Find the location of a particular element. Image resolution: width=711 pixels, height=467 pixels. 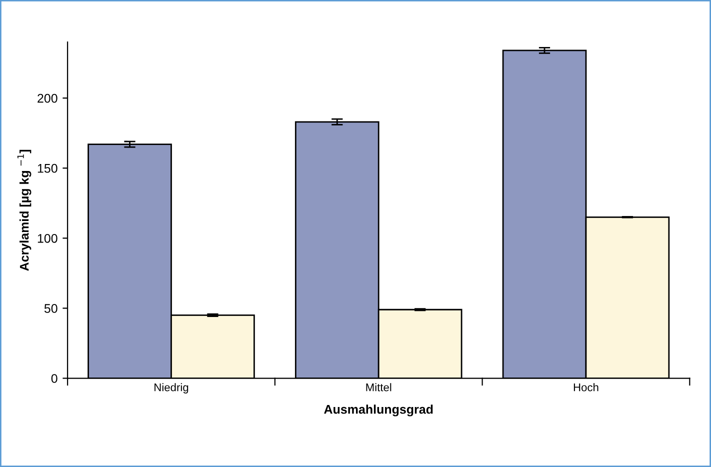

x-tick-label: Hoch is located at coordinates (586, 387).